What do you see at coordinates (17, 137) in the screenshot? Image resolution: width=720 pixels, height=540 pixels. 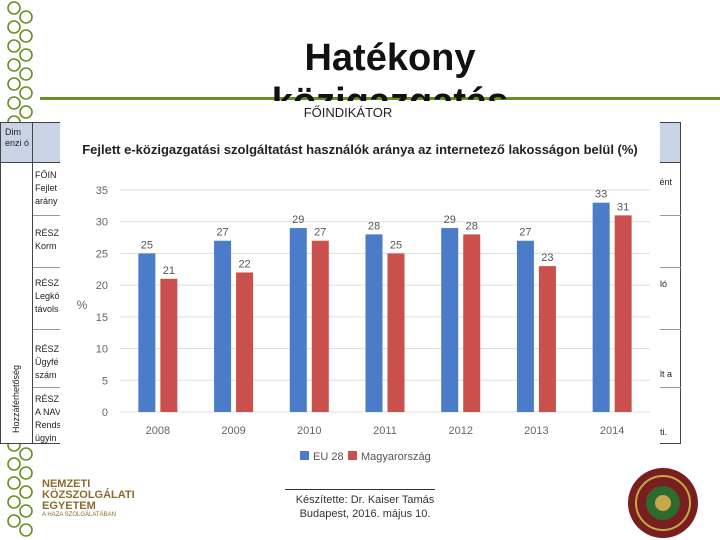 I see `dimension-label: Dim enzi ó` at bounding box center [17, 137].